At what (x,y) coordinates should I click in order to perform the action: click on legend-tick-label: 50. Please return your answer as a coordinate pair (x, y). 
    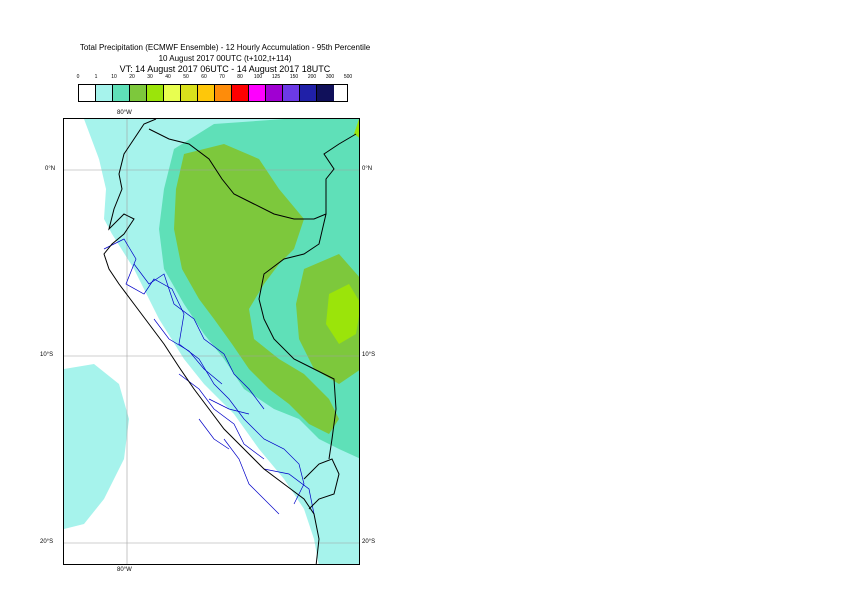
    Looking at the image, I should click on (186, 77).